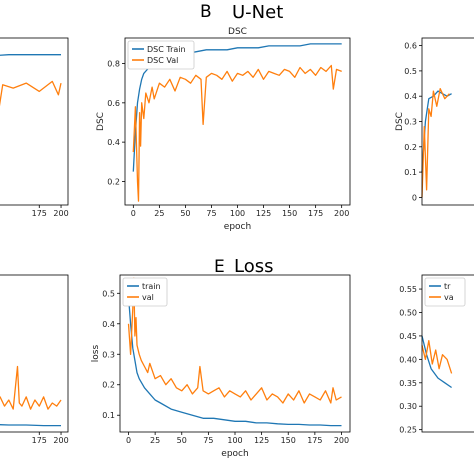 This screenshot has height=474, width=474. What do you see at coordinates (162, 60) in the screenshot?
I see `legend-label: DSC Val` at bounding box center [162, 60].